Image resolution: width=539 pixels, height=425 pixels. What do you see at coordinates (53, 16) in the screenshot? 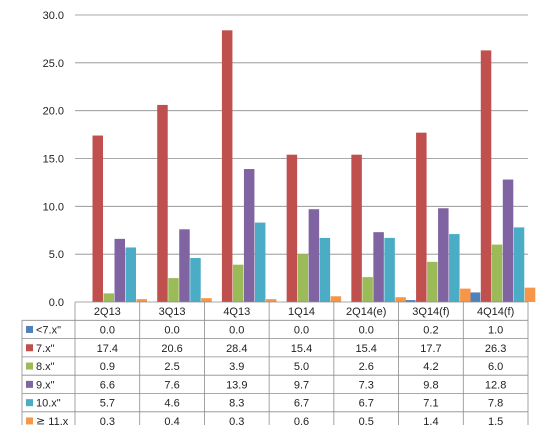
I see `y-tick-label: 30.0` at bounding box center [53, 16].